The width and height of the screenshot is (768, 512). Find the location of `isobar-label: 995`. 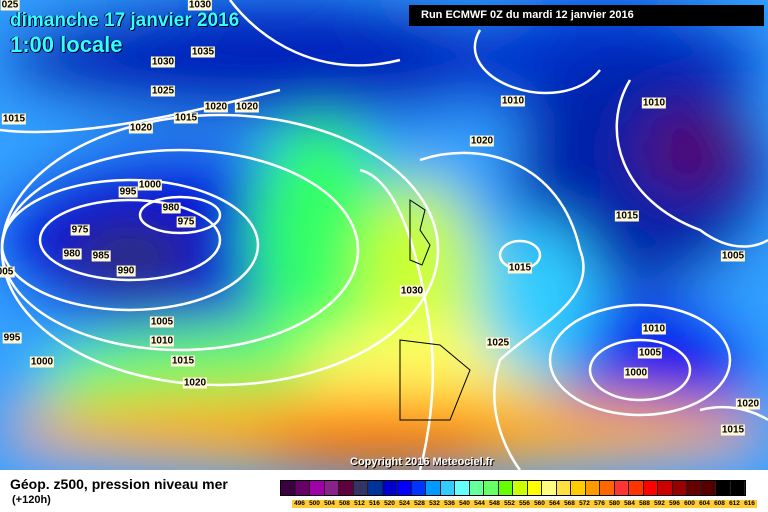

isobar-label: 995 is located at coordinates (12, 338).